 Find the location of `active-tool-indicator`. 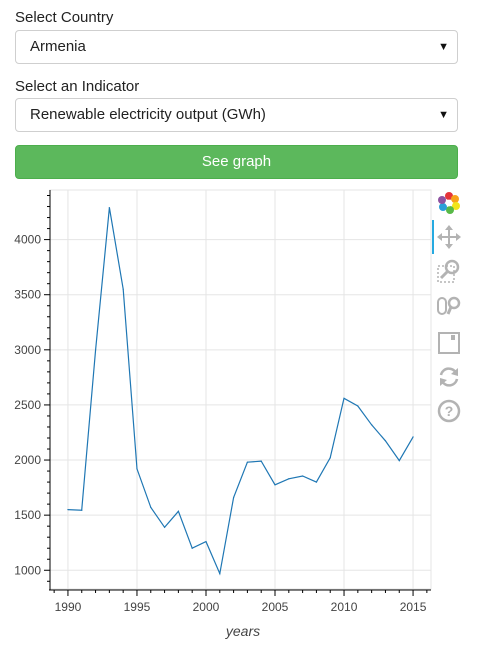

active-tool-indicator is located at coordinates (433, 237).